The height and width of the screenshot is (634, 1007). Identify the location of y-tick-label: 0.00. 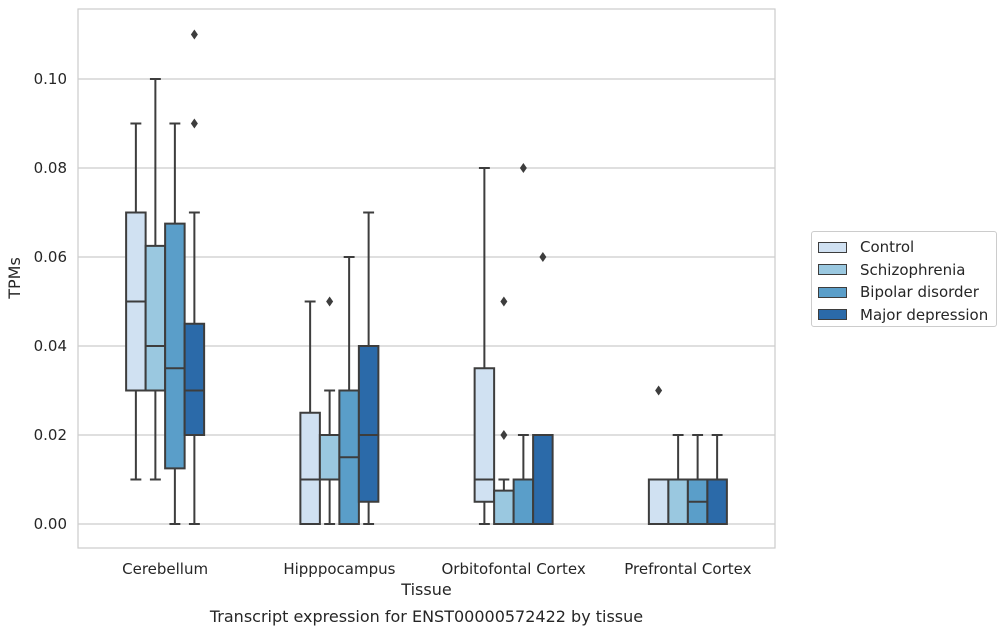
(50, 524).